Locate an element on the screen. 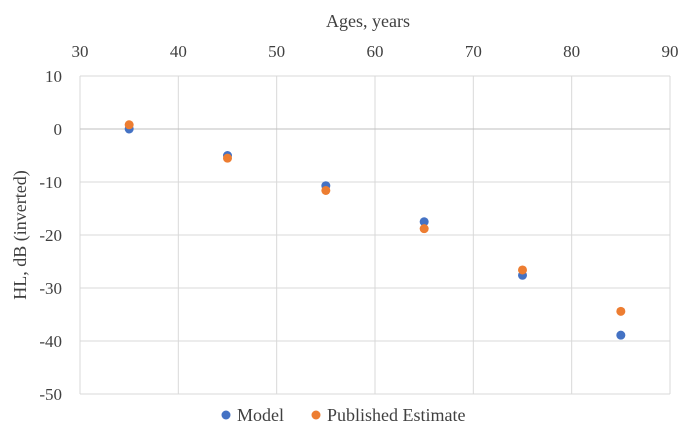  y-tick-labels: 10 0 -10 -20 -30 -40 -50 is located at coordinates (50, 235).